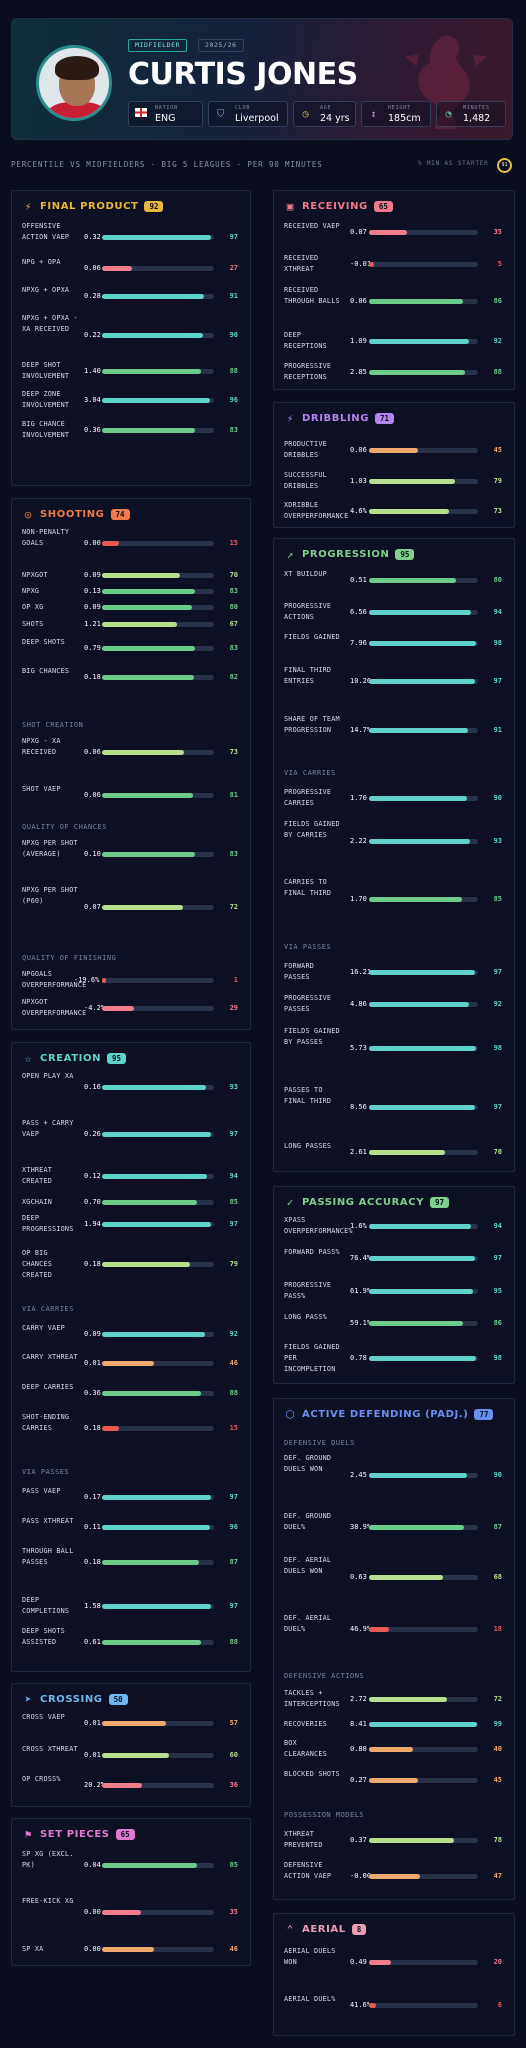 The width and height of the screenshot is (526, 2048). I want to click on metric-row: OPEN PLAY XA 0.16 93, so click(131, 1087).